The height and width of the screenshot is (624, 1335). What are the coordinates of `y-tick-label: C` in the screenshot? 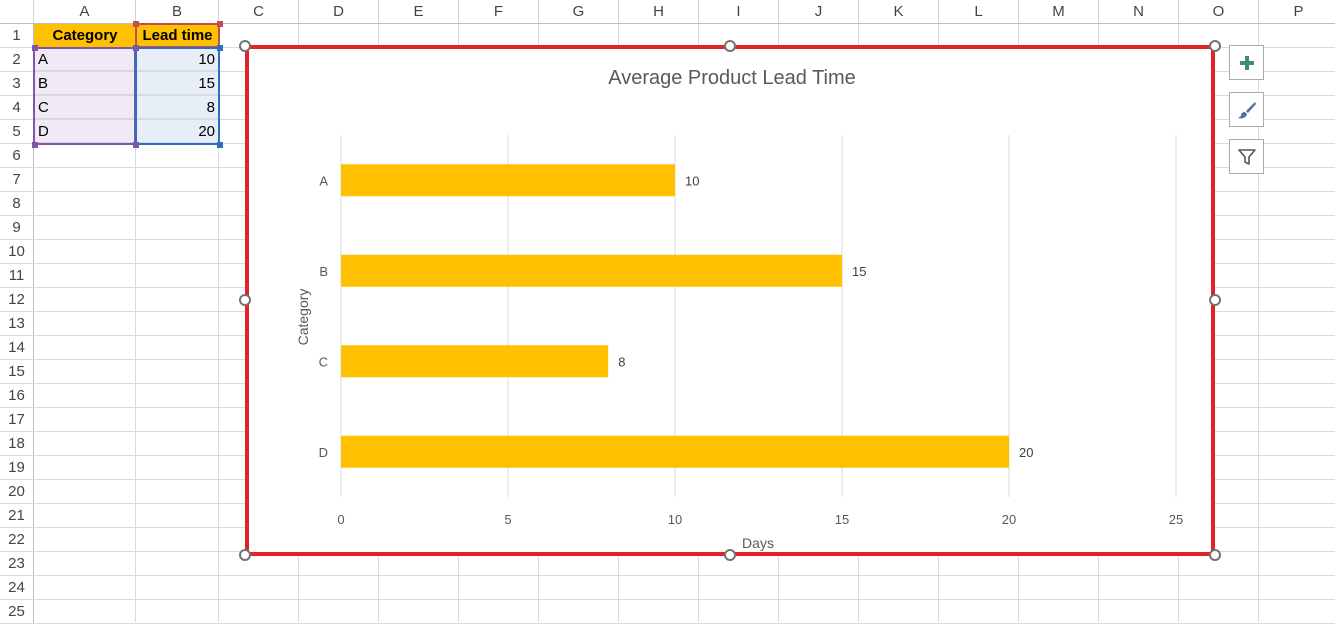 It's located at (323, 361).